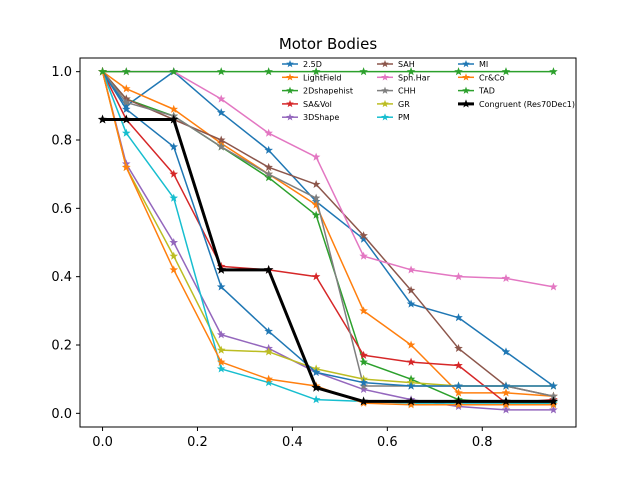  What do you see at coordinates (492, 77) in the screenshot?
I see `legend-label: Cr&Co` at bounding box center [492, 77].